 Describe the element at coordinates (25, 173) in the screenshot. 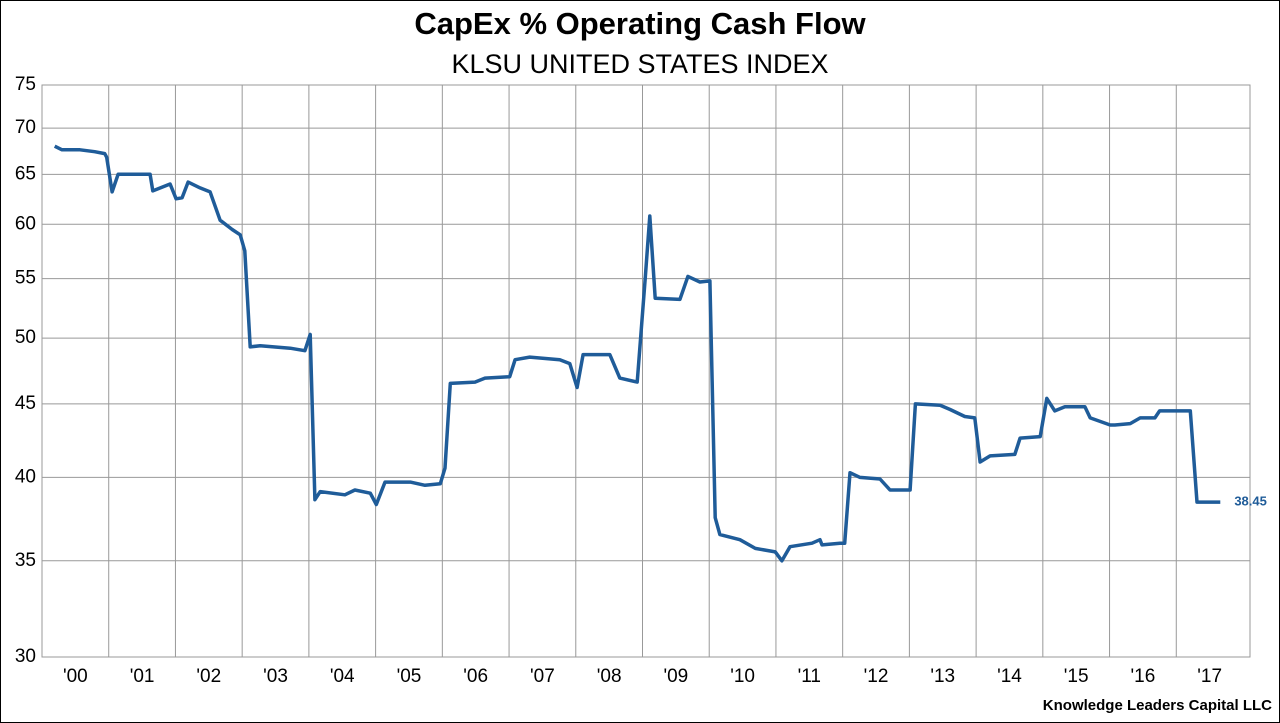

I see `y-tick-label: 65` at that location.